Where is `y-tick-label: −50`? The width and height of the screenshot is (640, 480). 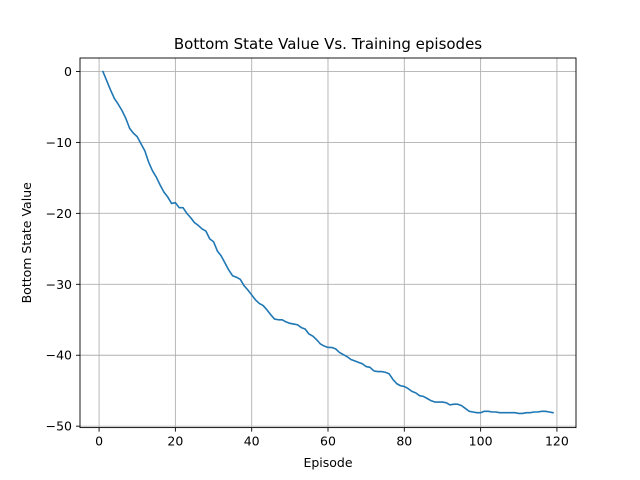
y-tick-label: −50 is located at coordinates (59, 426).